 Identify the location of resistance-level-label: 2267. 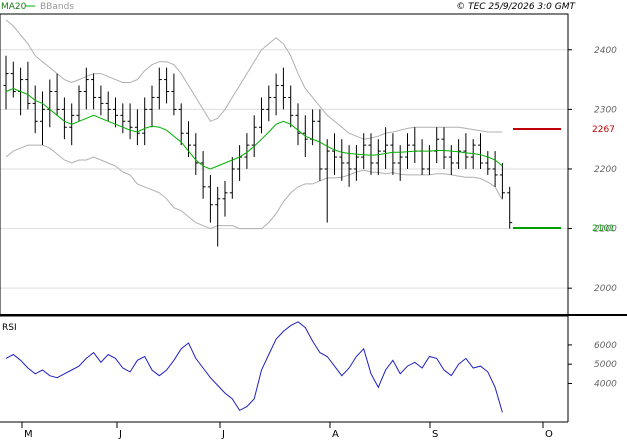
(603, 130).